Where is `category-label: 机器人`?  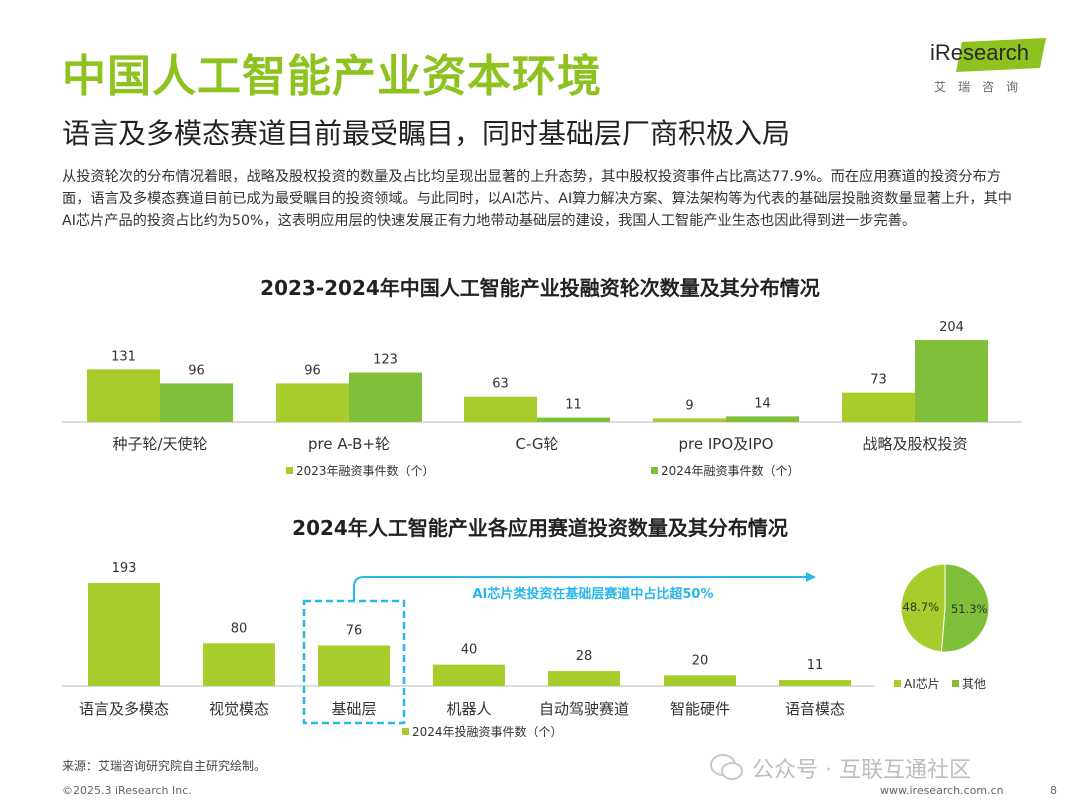 category-label: 机器人 is located at coordinates (468, 709).